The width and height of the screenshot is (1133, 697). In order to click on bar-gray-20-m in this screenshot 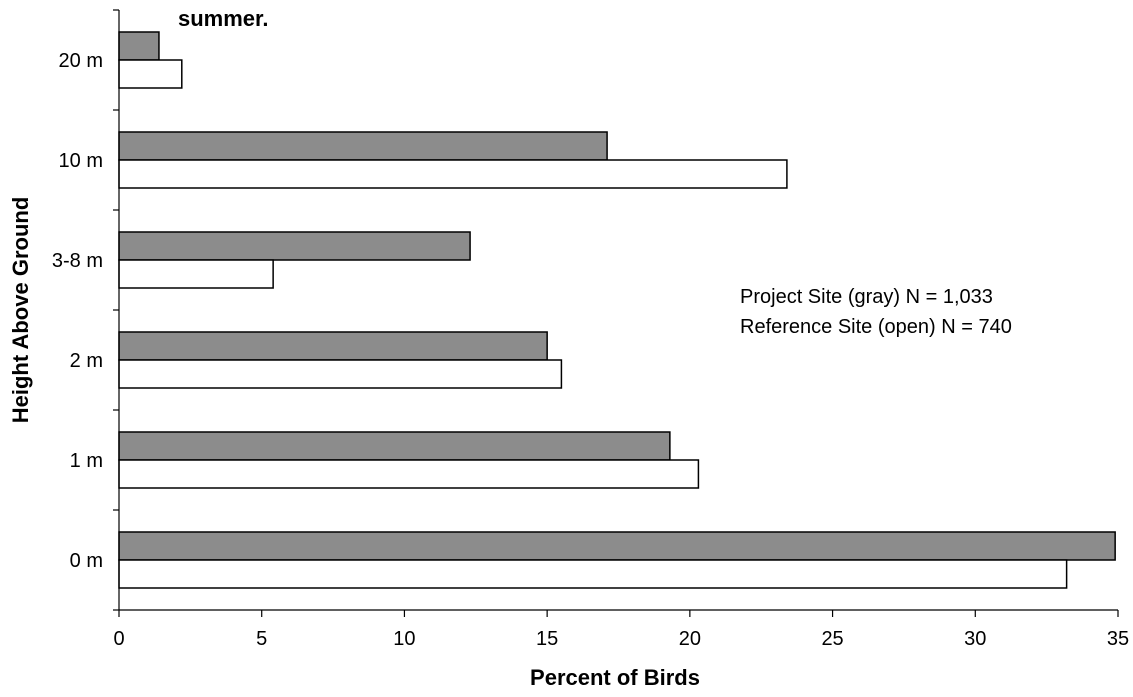, I will do `click(139, 46)`.